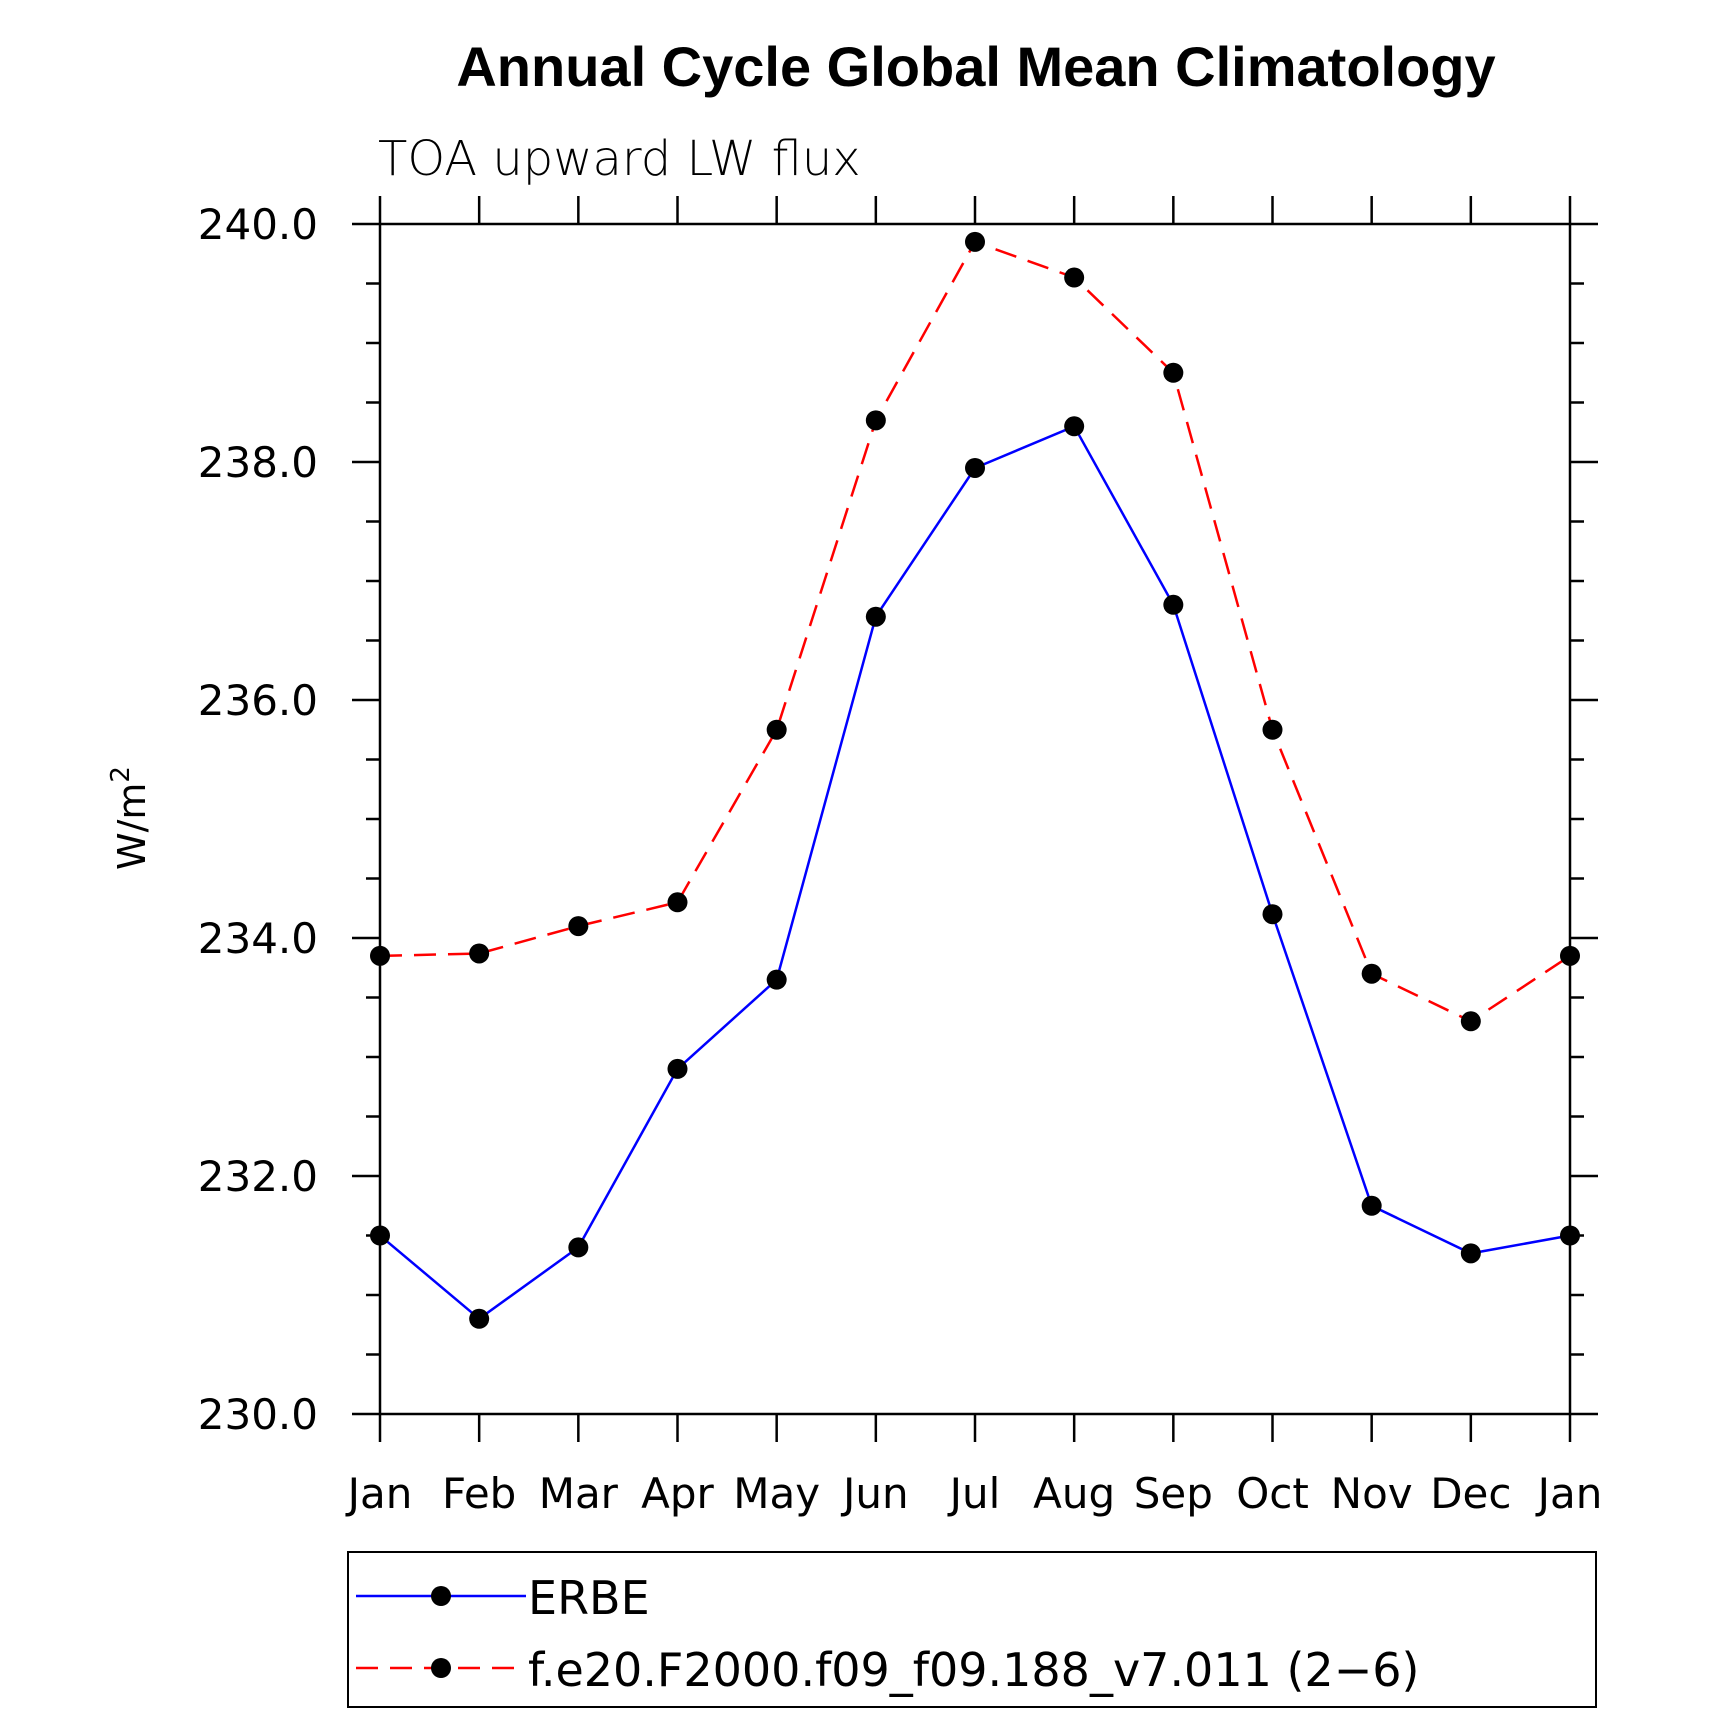  I want to click on legend-marker-model, so click(441, 1668).